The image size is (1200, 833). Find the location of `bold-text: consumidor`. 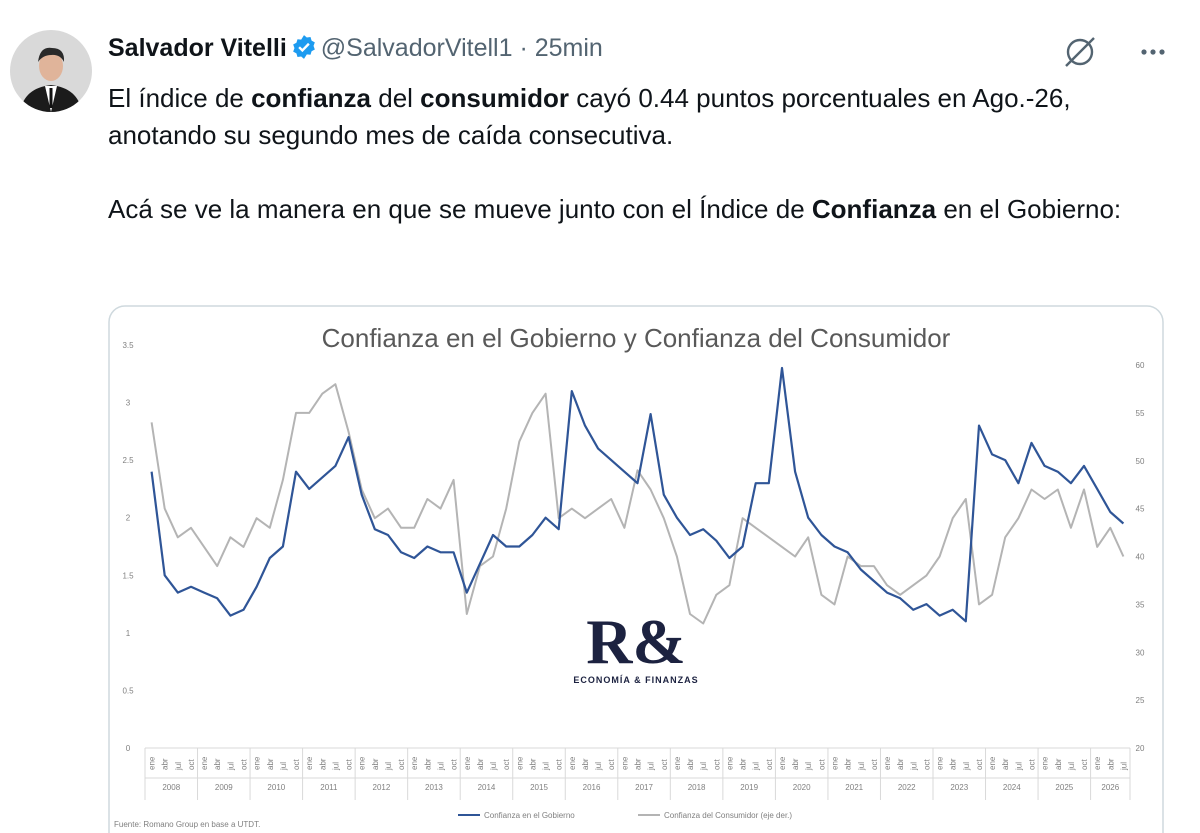

bold-text: consumidor is located at coordinates (494, 98).